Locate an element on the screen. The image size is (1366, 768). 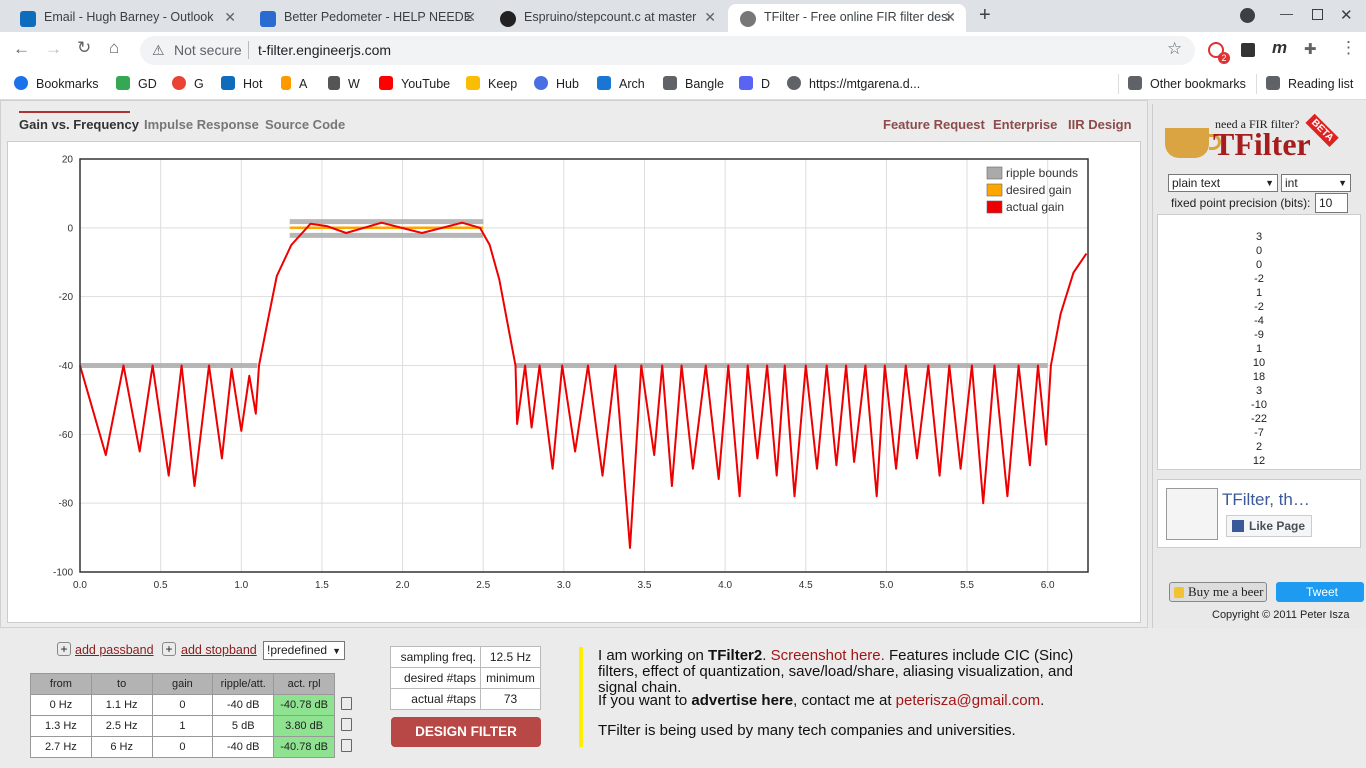
param-value: 12.5 Hz is located at coordinates (510, 657).